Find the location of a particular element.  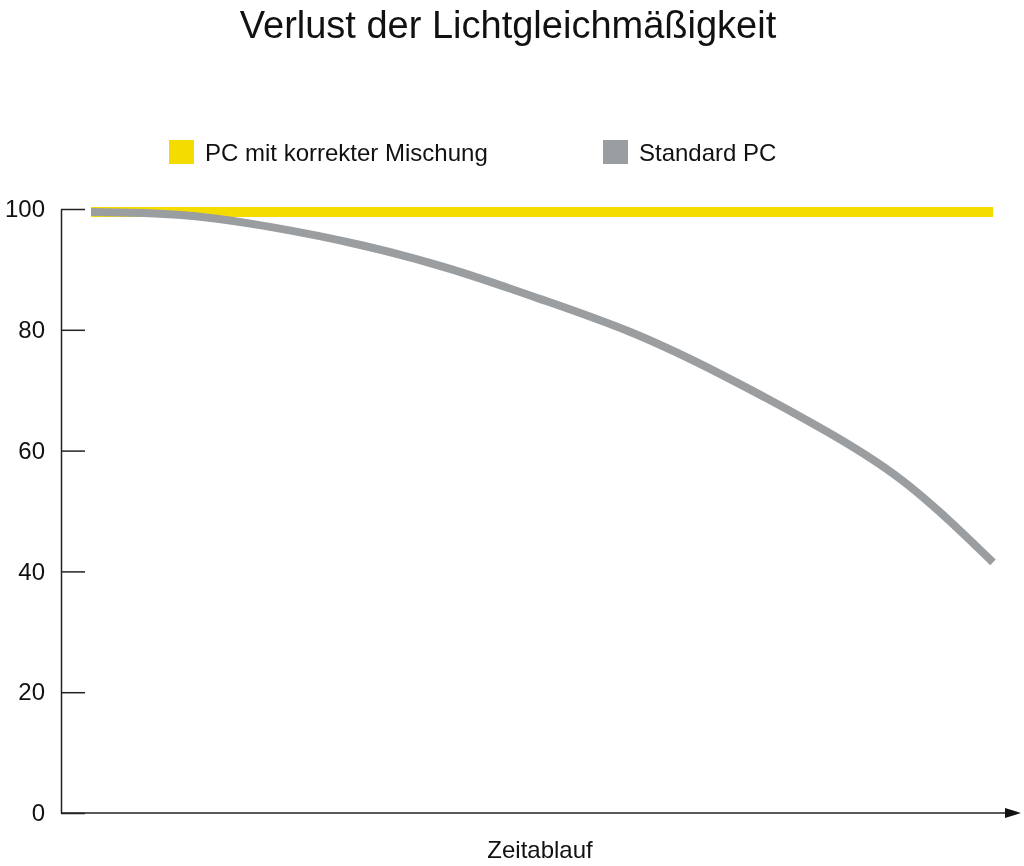

x-axis-title: Zeitablauf is located at coordinates (540, 849).